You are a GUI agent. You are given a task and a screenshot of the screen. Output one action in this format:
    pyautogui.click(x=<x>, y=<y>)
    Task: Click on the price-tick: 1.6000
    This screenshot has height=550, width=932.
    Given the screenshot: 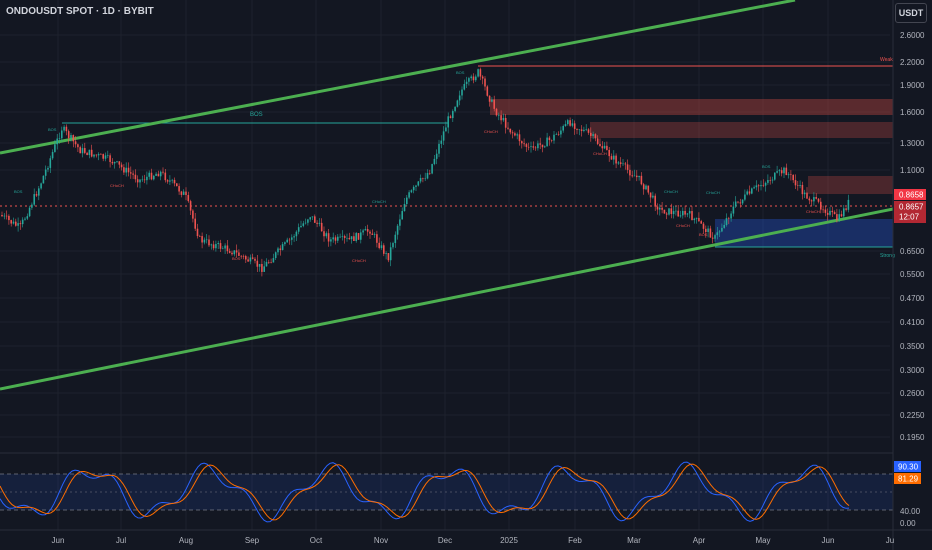 What is the action you would take?
    pyautogui.click(x=912, y=112)
    